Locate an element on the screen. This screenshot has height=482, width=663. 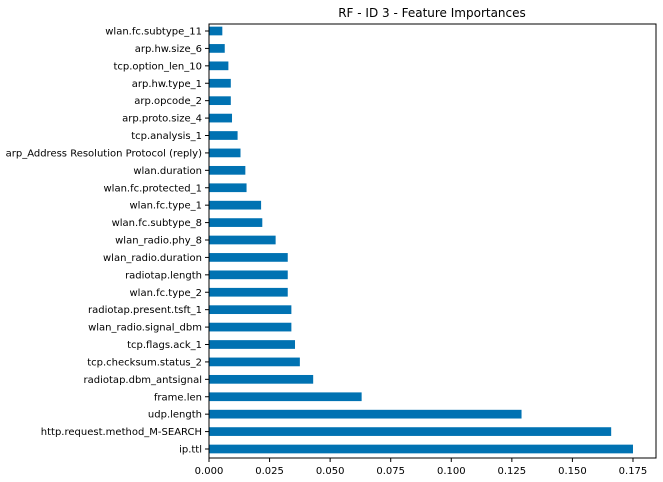
y-tick-label: arp.hw.type_1 is located at coordinates (167, 84).